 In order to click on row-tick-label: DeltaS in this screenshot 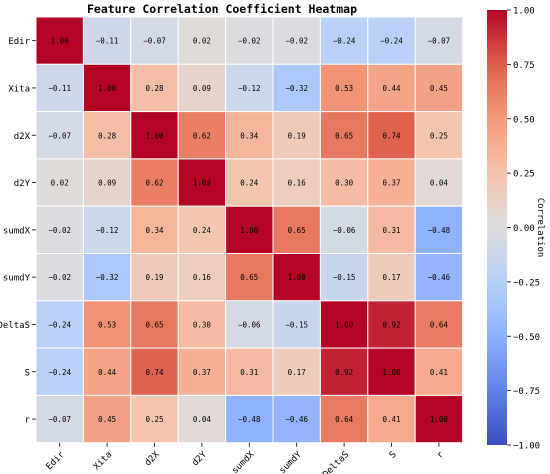, I will do `click(15, 326)`.